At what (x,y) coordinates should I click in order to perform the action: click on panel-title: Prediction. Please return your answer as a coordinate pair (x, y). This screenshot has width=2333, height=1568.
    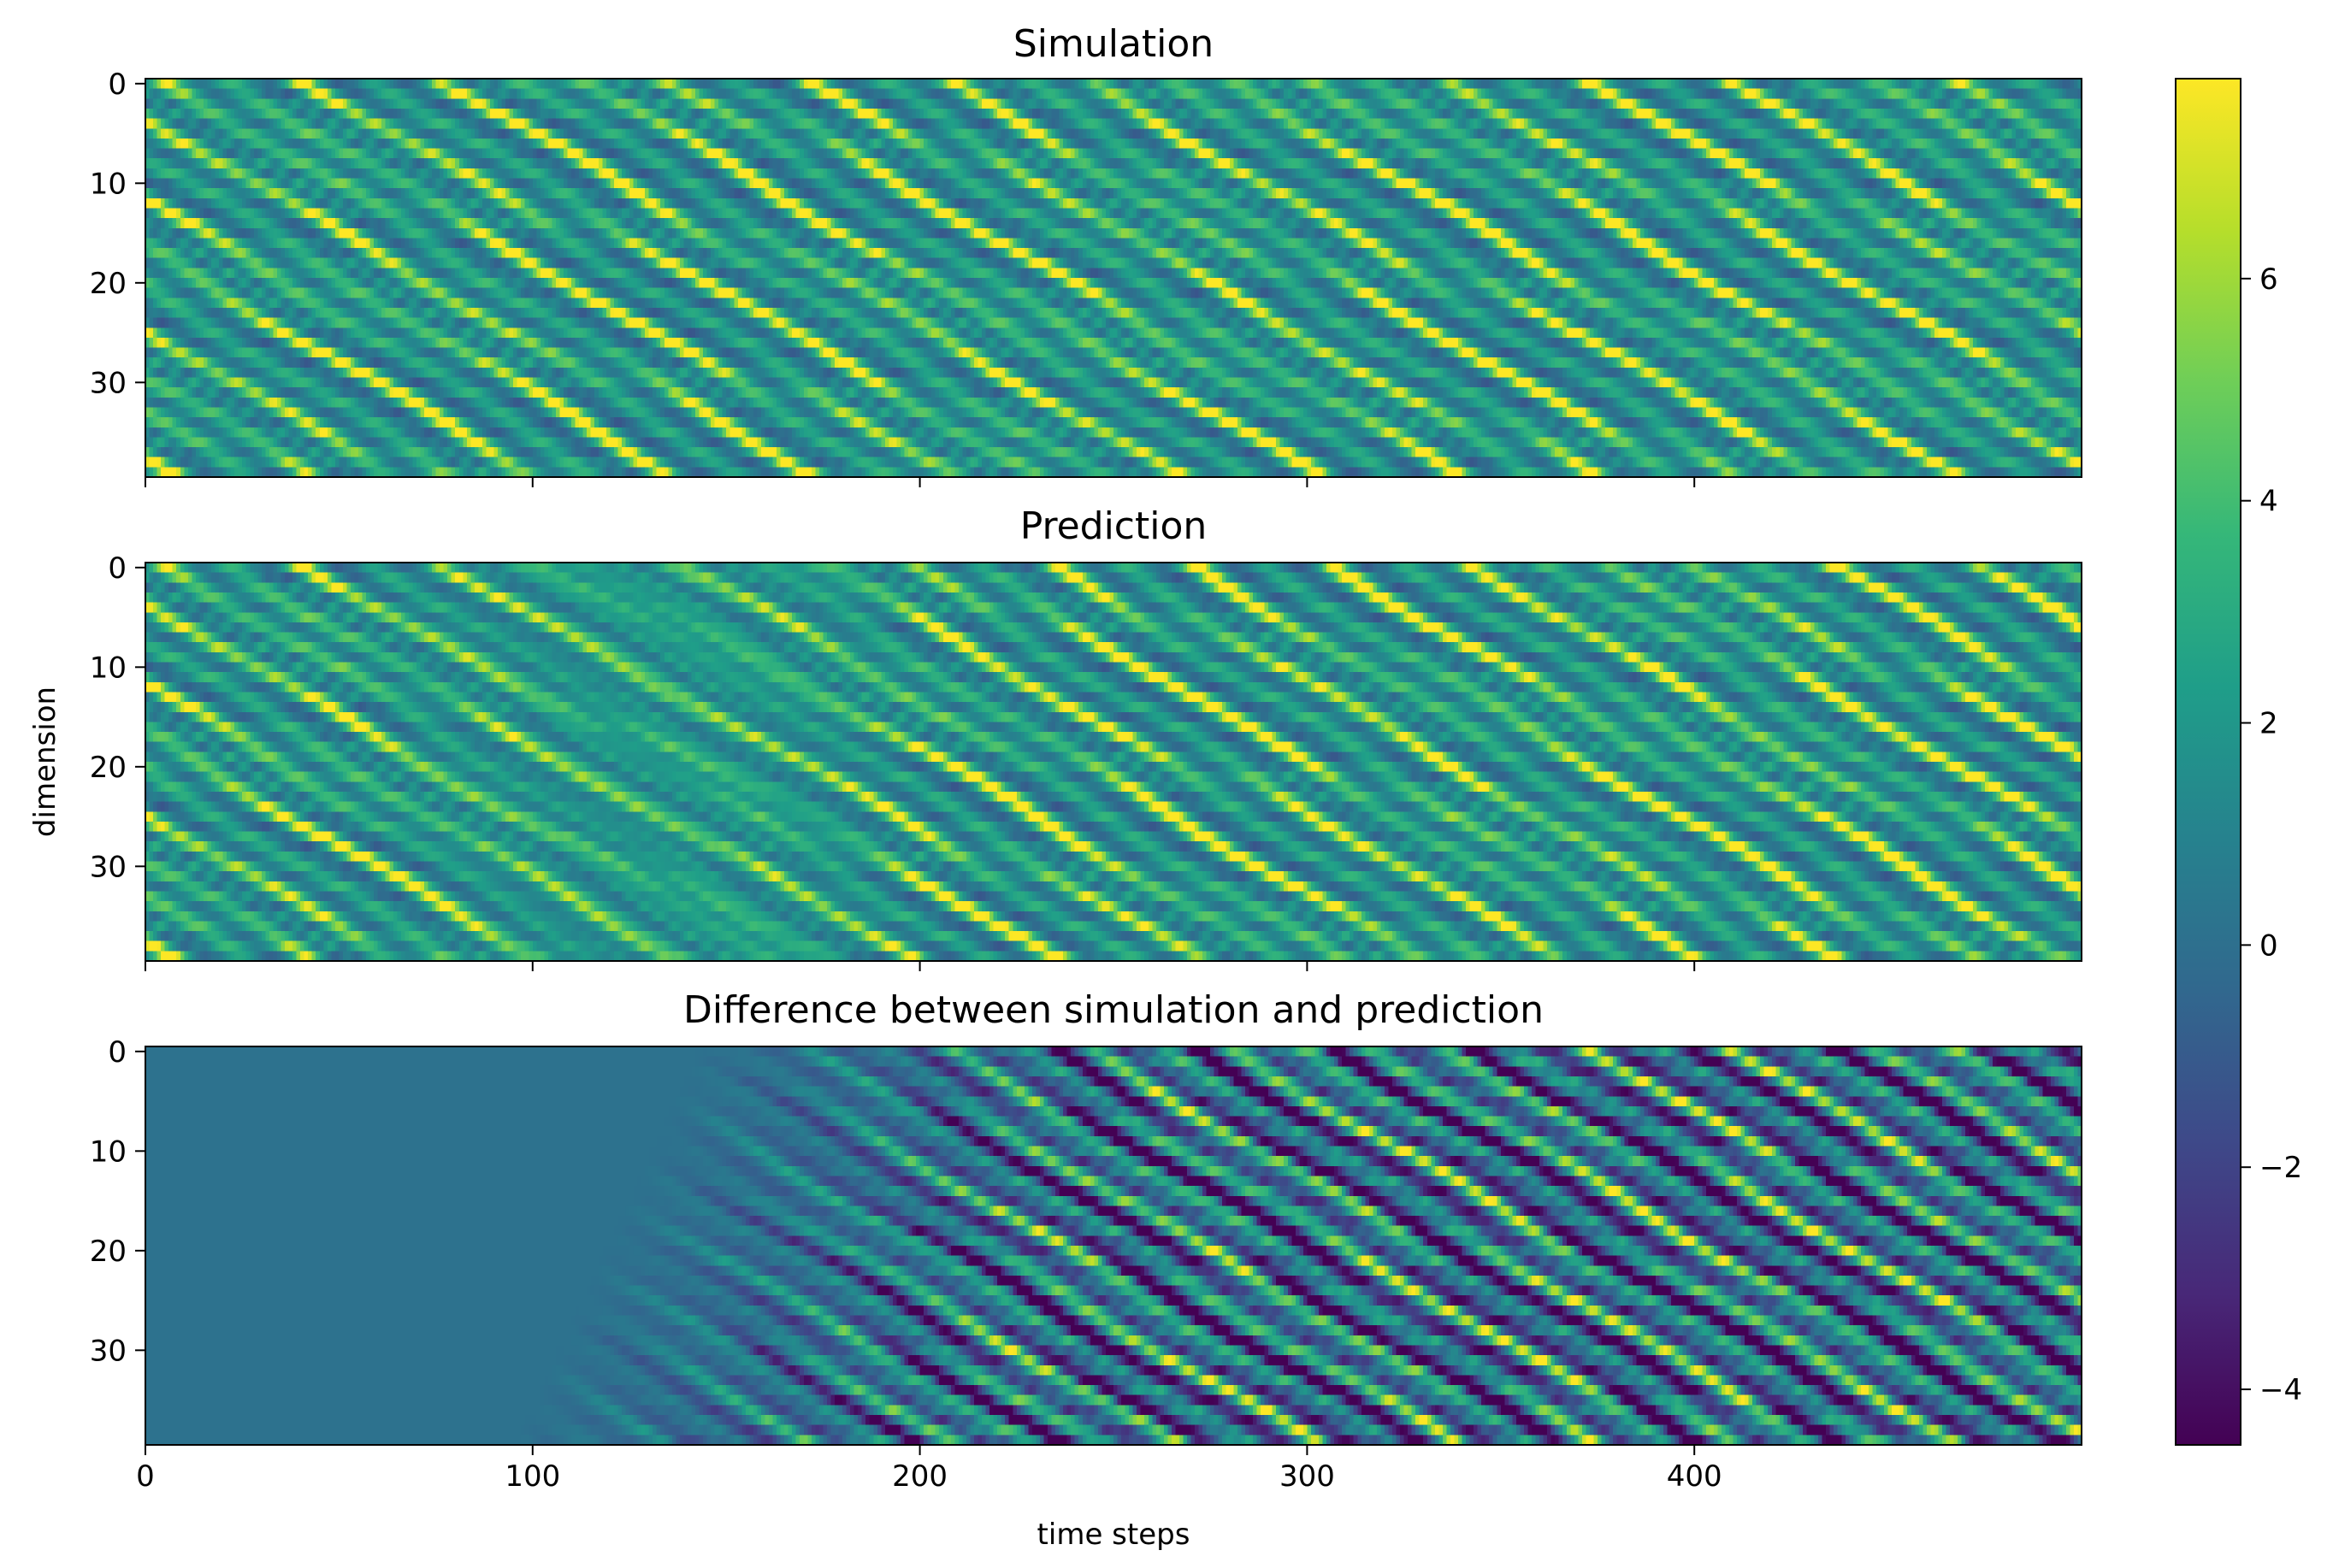
    Looking at the image, I should click on (1114, 526).